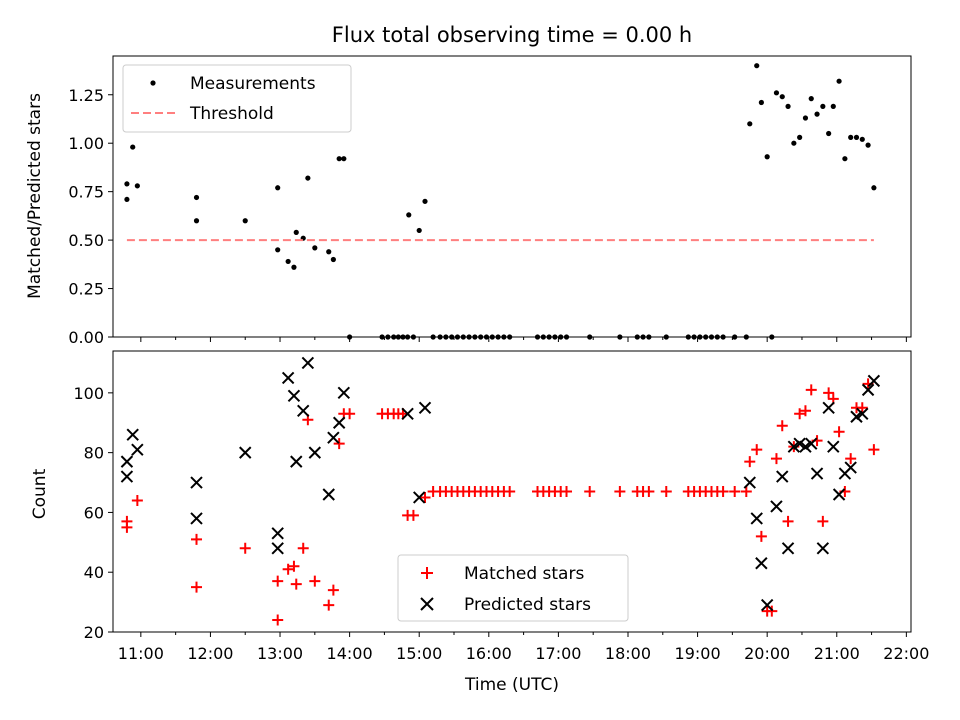 This screenshot has width=960, height=720. Describe the element at coordinates (628, 653) in the screenshot. I see `x-tick-label: 18:00` at that location.